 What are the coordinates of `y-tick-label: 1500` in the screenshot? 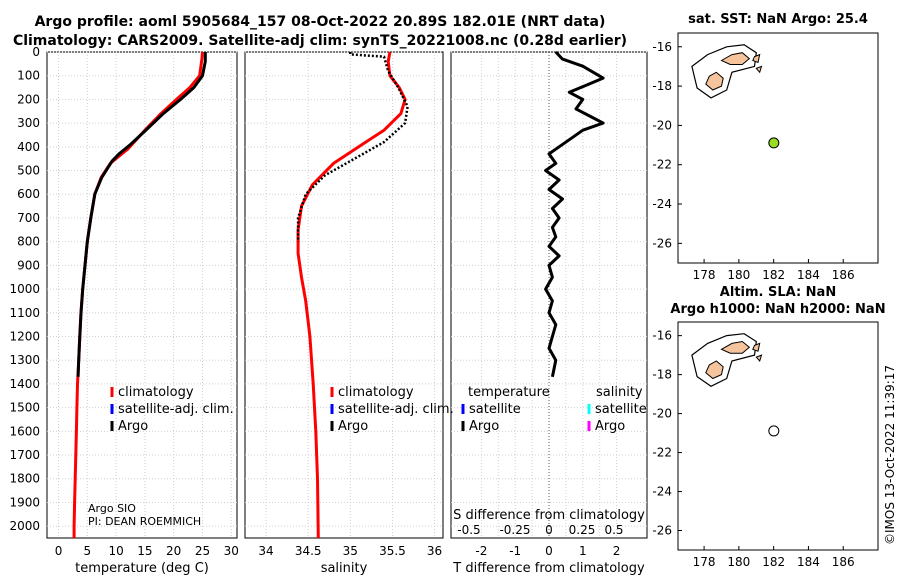 It's located at (24, 408).